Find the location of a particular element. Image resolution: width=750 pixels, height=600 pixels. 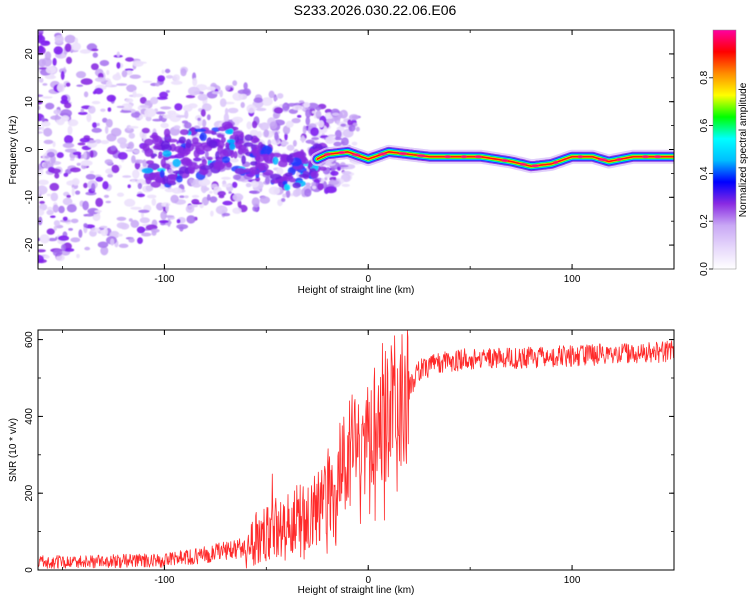

y-tick-label: 400 is located at coordinates (29, 416).